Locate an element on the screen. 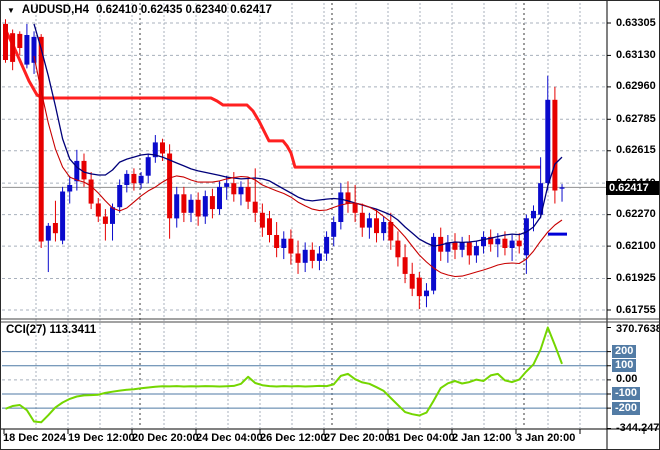  price-axis-label: 0.62960 is located at coordinates (636, 86).